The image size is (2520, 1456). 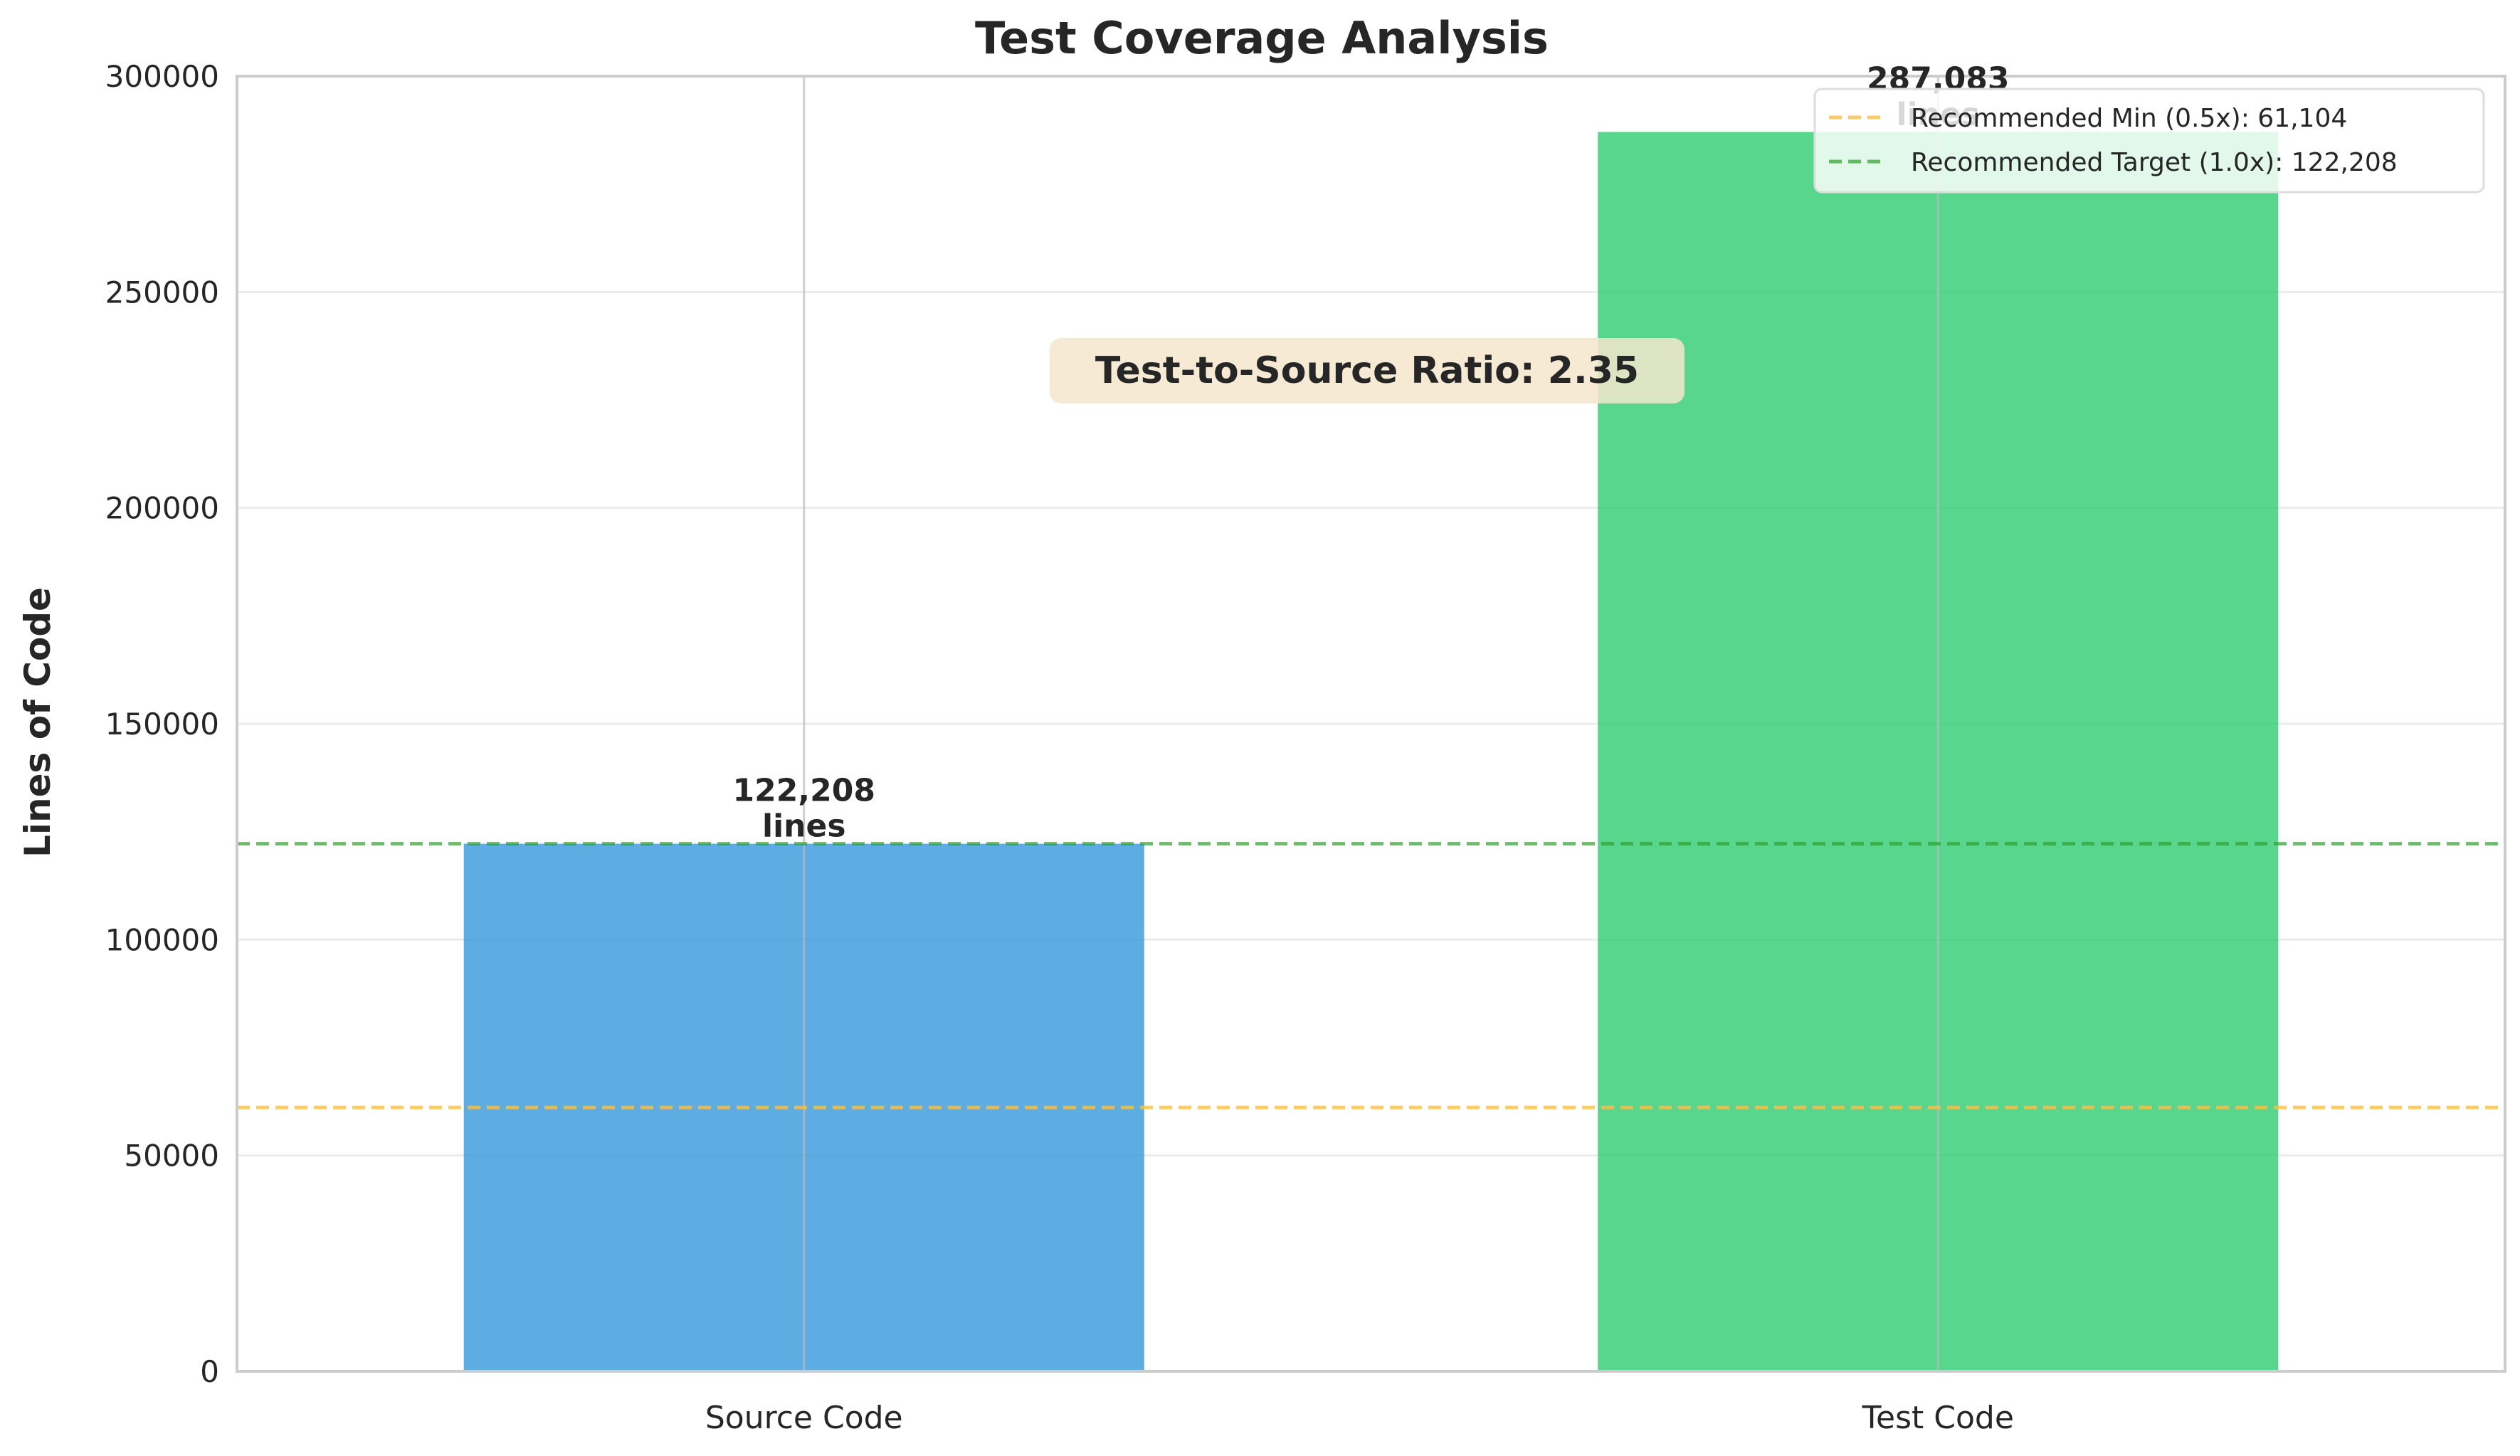 I want to click on ratio-annotation-box, so click(x=1367, y=370).